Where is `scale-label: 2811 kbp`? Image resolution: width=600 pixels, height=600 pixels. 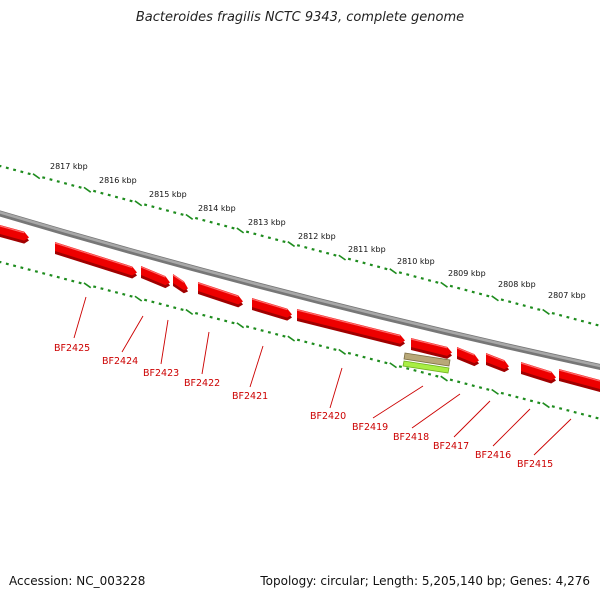
scale-label: 2811 kbp is located at coordinates (367, 249).